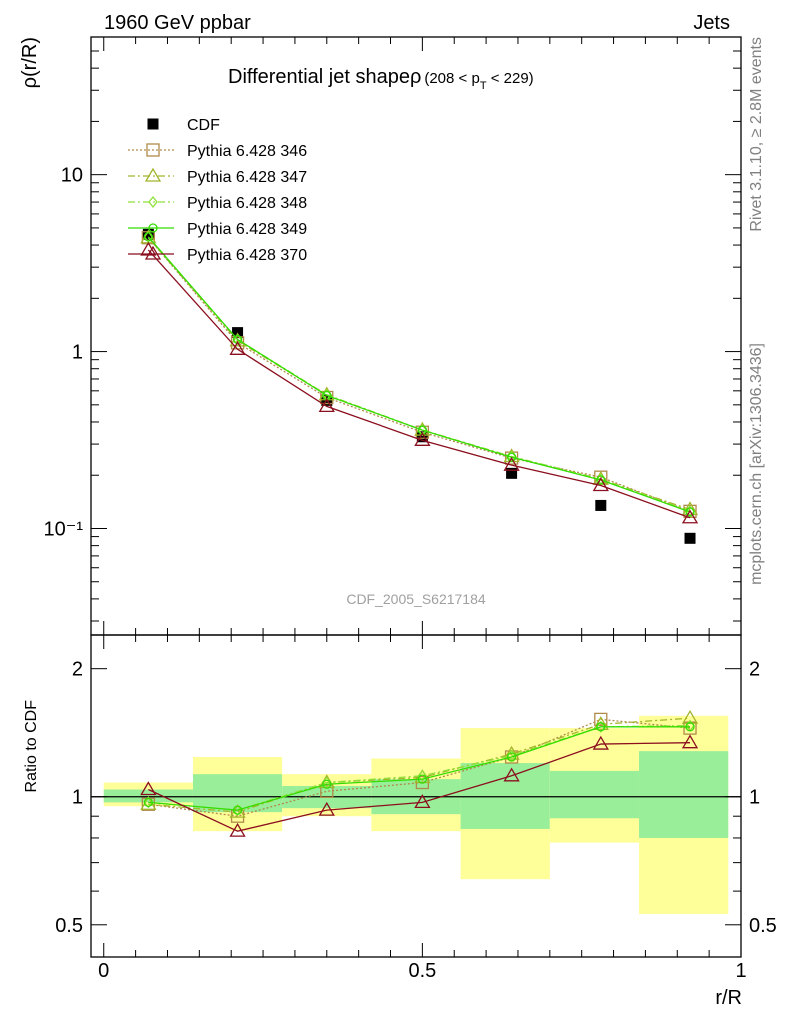  Describe the element at coordinates (740, 971) in the screenshot. I see `xtick-label-2: 1` at that location.